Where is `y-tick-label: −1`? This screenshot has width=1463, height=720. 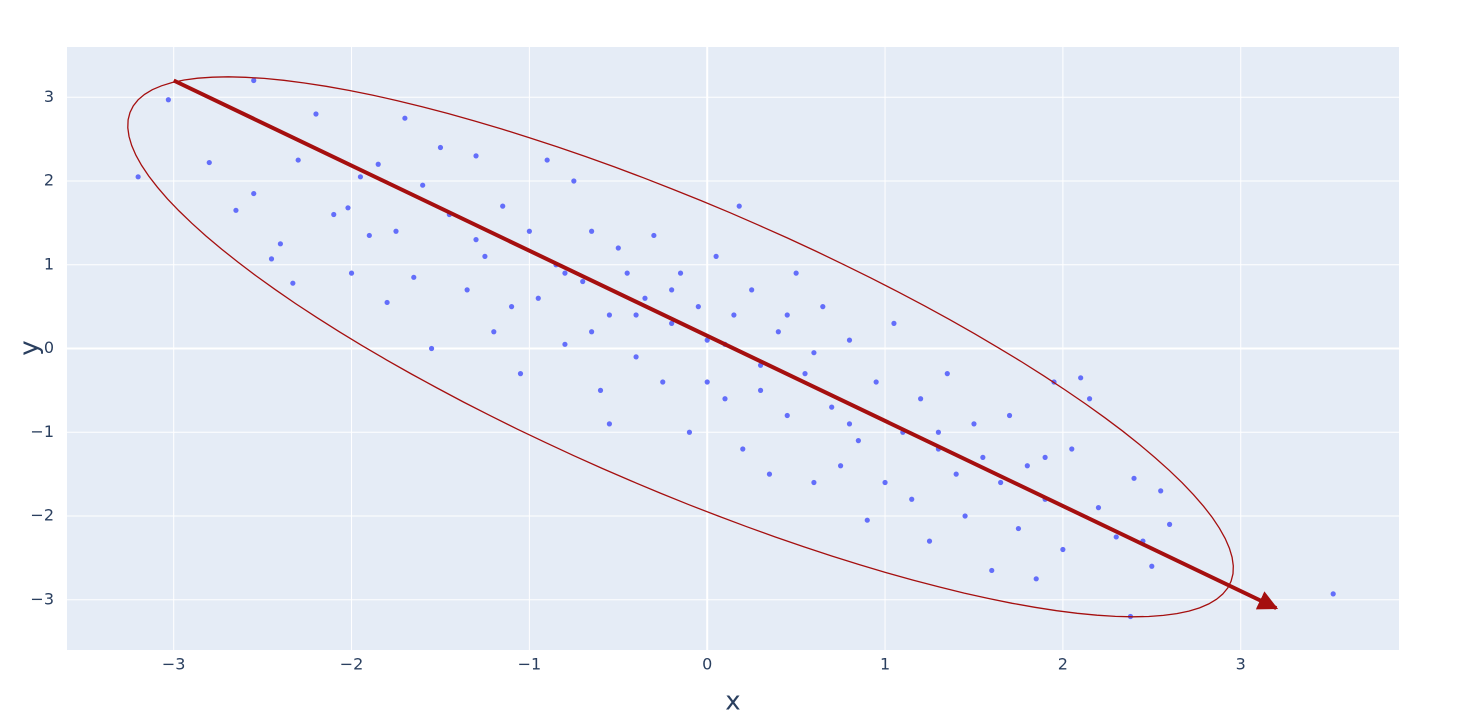 y-tick-label: −1 is located at coordinates (42, 431).